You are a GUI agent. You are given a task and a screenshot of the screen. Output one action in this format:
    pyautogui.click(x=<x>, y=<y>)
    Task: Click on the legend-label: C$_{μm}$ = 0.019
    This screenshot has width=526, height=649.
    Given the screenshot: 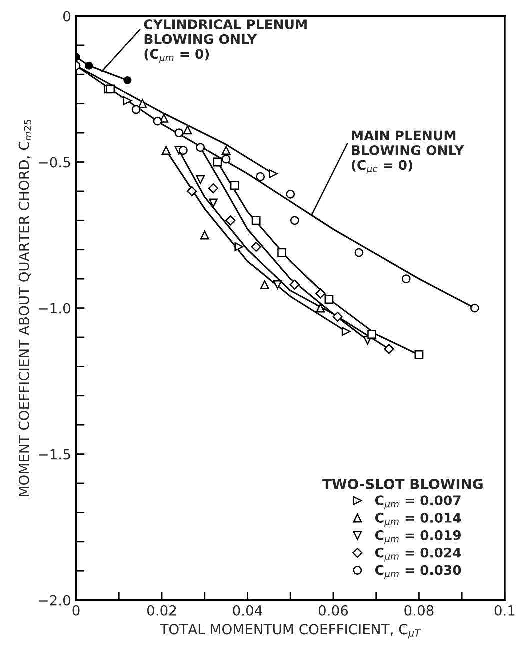 What is the action you would take?
    pyautogui.click(x=418, y=537)
    